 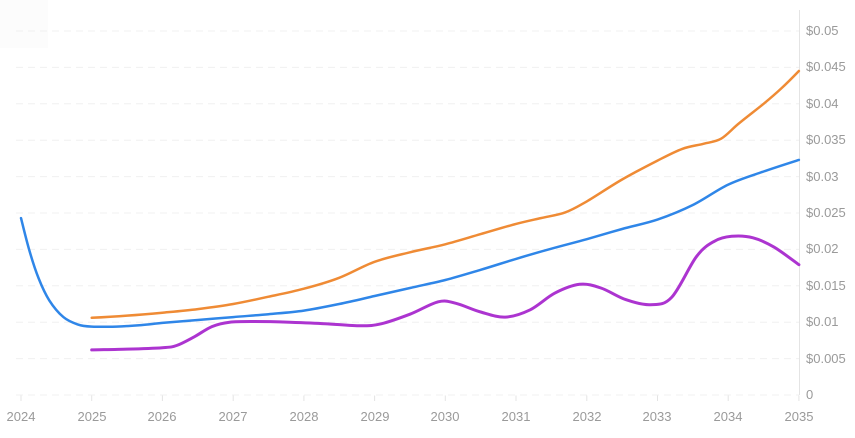 I want to click on x-axis-label: 2035, so click(x=799, y=416).